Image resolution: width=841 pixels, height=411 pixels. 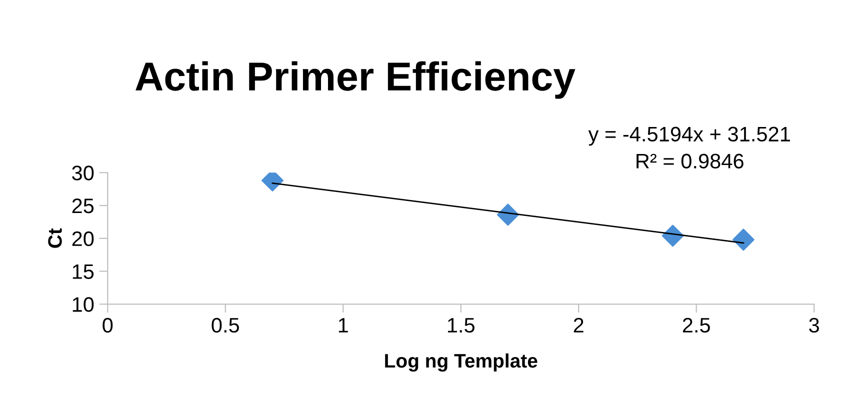 What do you see at coordinates (225, 325) in the screenshot?
I see `x-tick-label: 0.5` at bounding box center [225, 325].